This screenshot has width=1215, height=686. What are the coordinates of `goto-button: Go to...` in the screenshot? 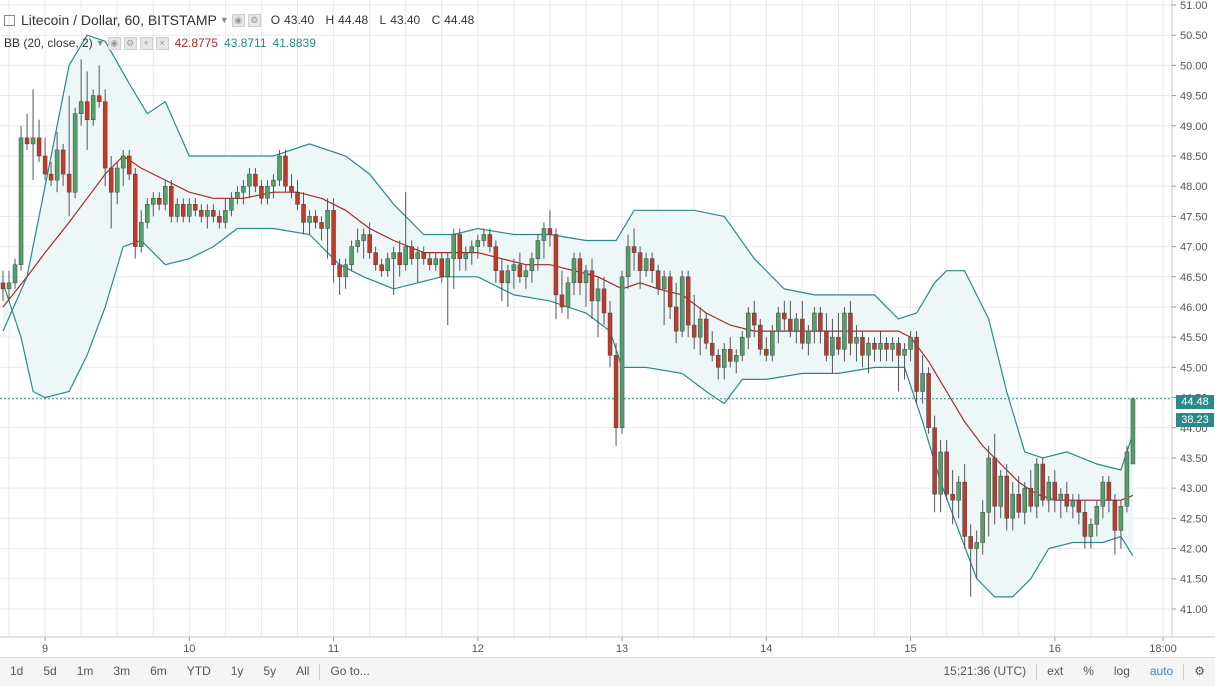 It's located at (350, 671).